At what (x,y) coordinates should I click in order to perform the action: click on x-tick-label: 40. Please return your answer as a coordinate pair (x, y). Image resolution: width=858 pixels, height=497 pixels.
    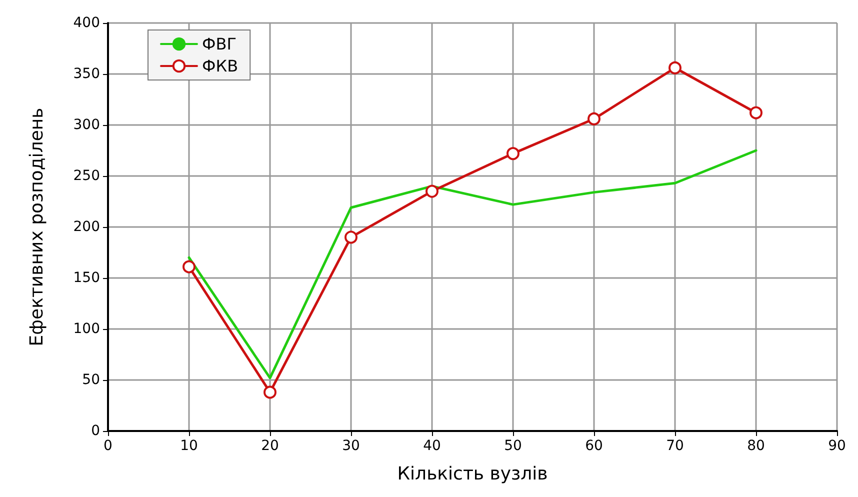
    Looking at the image, I should click on (432, 446).